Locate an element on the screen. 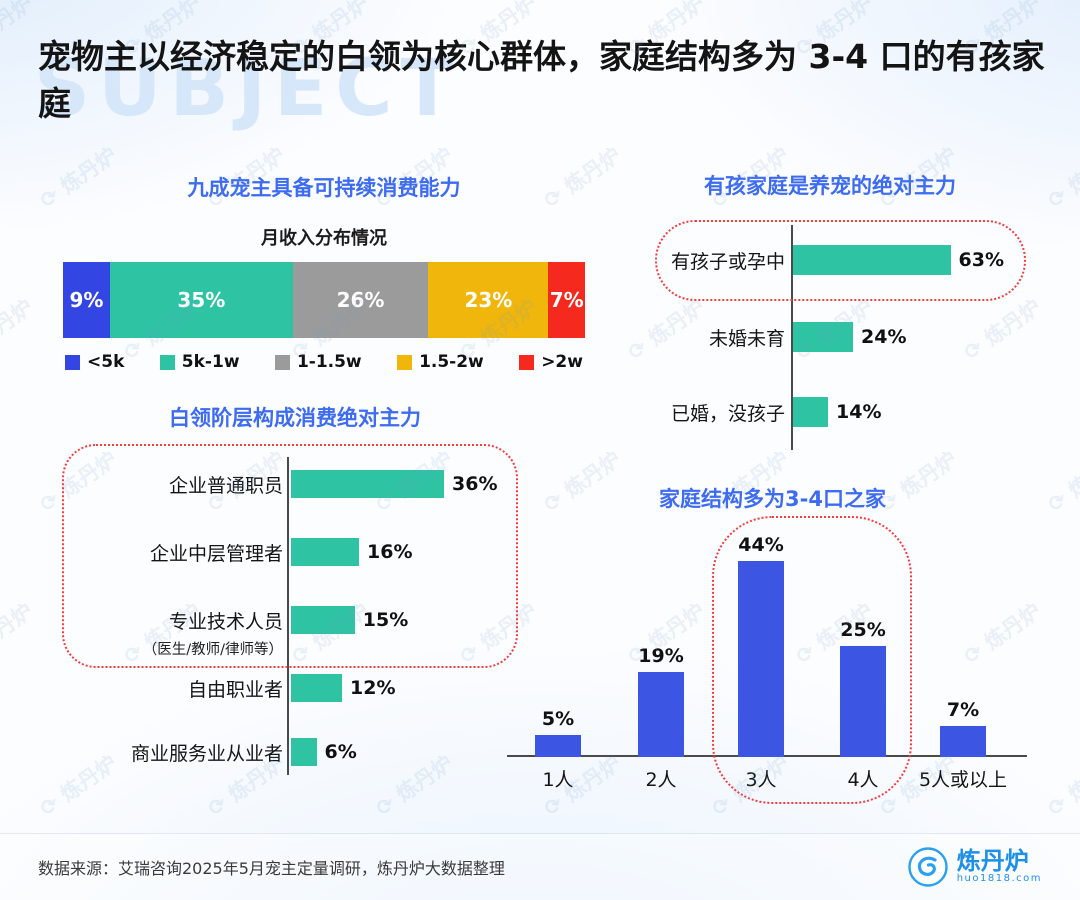 The image size is (1080, 900). legend-label: 1.5-2w is located at coordinates (451, 362).